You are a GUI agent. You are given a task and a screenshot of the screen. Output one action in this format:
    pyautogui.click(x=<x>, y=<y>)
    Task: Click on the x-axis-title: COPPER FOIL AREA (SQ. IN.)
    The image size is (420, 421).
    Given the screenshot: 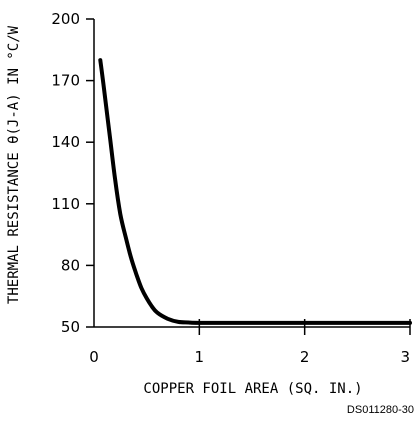 What is the action you would take?
    pyautogui.click(x=252, y=389)
    